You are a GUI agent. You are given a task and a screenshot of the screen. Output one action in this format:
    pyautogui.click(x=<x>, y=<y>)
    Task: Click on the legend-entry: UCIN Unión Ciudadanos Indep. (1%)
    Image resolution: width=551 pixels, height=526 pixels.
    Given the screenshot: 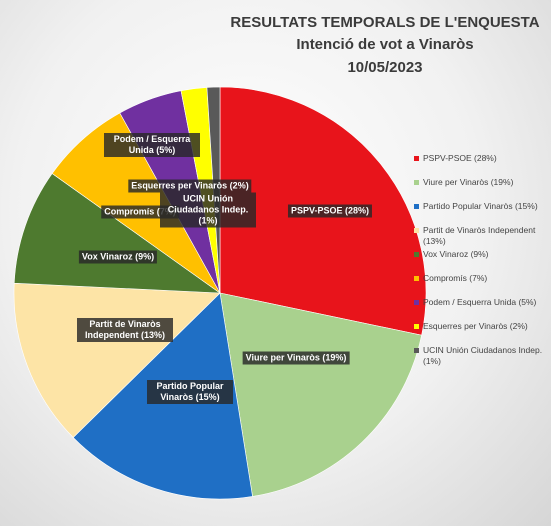 What is the action you would take?
    pyautogui.click(x=479, y=356)
    